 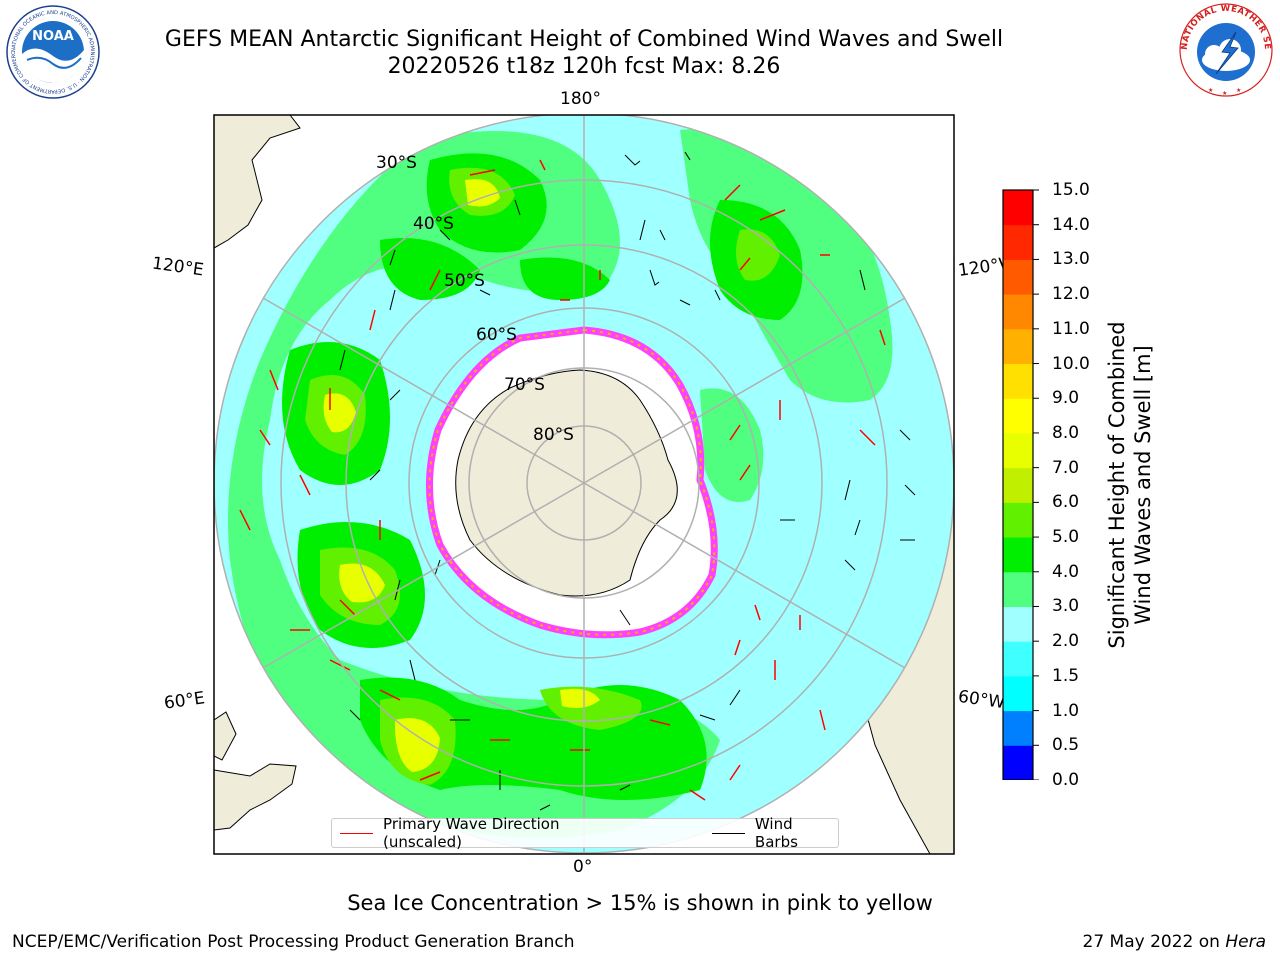 I want to click on colorbar-tick-label: 5.0, so click(x=1066, y=537).